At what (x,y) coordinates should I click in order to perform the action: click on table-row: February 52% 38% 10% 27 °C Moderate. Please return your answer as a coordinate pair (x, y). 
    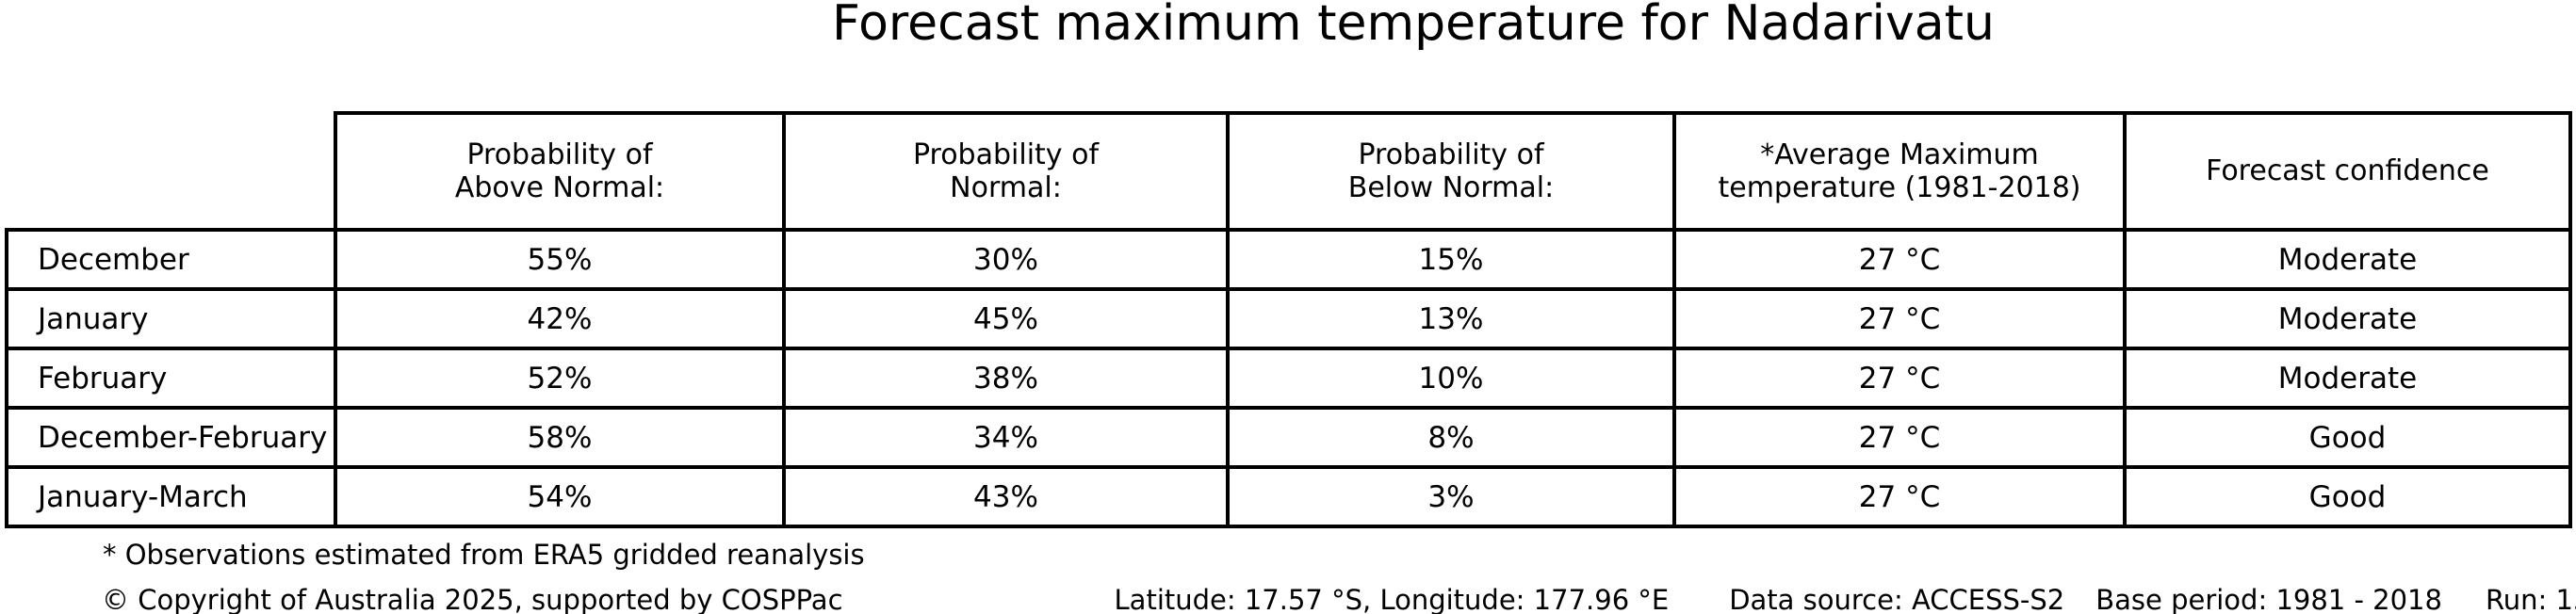
    Looking at the image, I should click on (1288, 378).